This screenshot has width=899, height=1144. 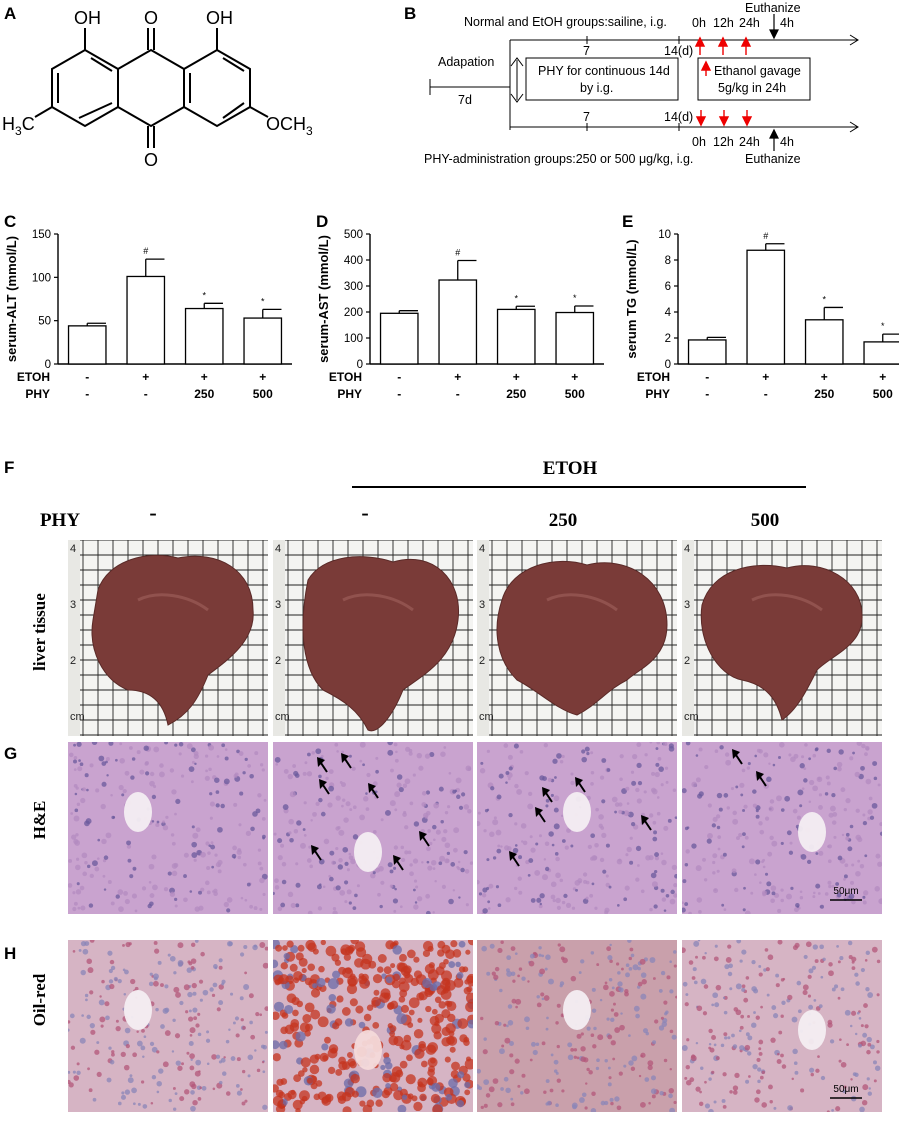 What do you see at coordinates (345, 377) in the screenshot?
I see `etoh-row-label: ETOH` at bounding box center [345, 377].